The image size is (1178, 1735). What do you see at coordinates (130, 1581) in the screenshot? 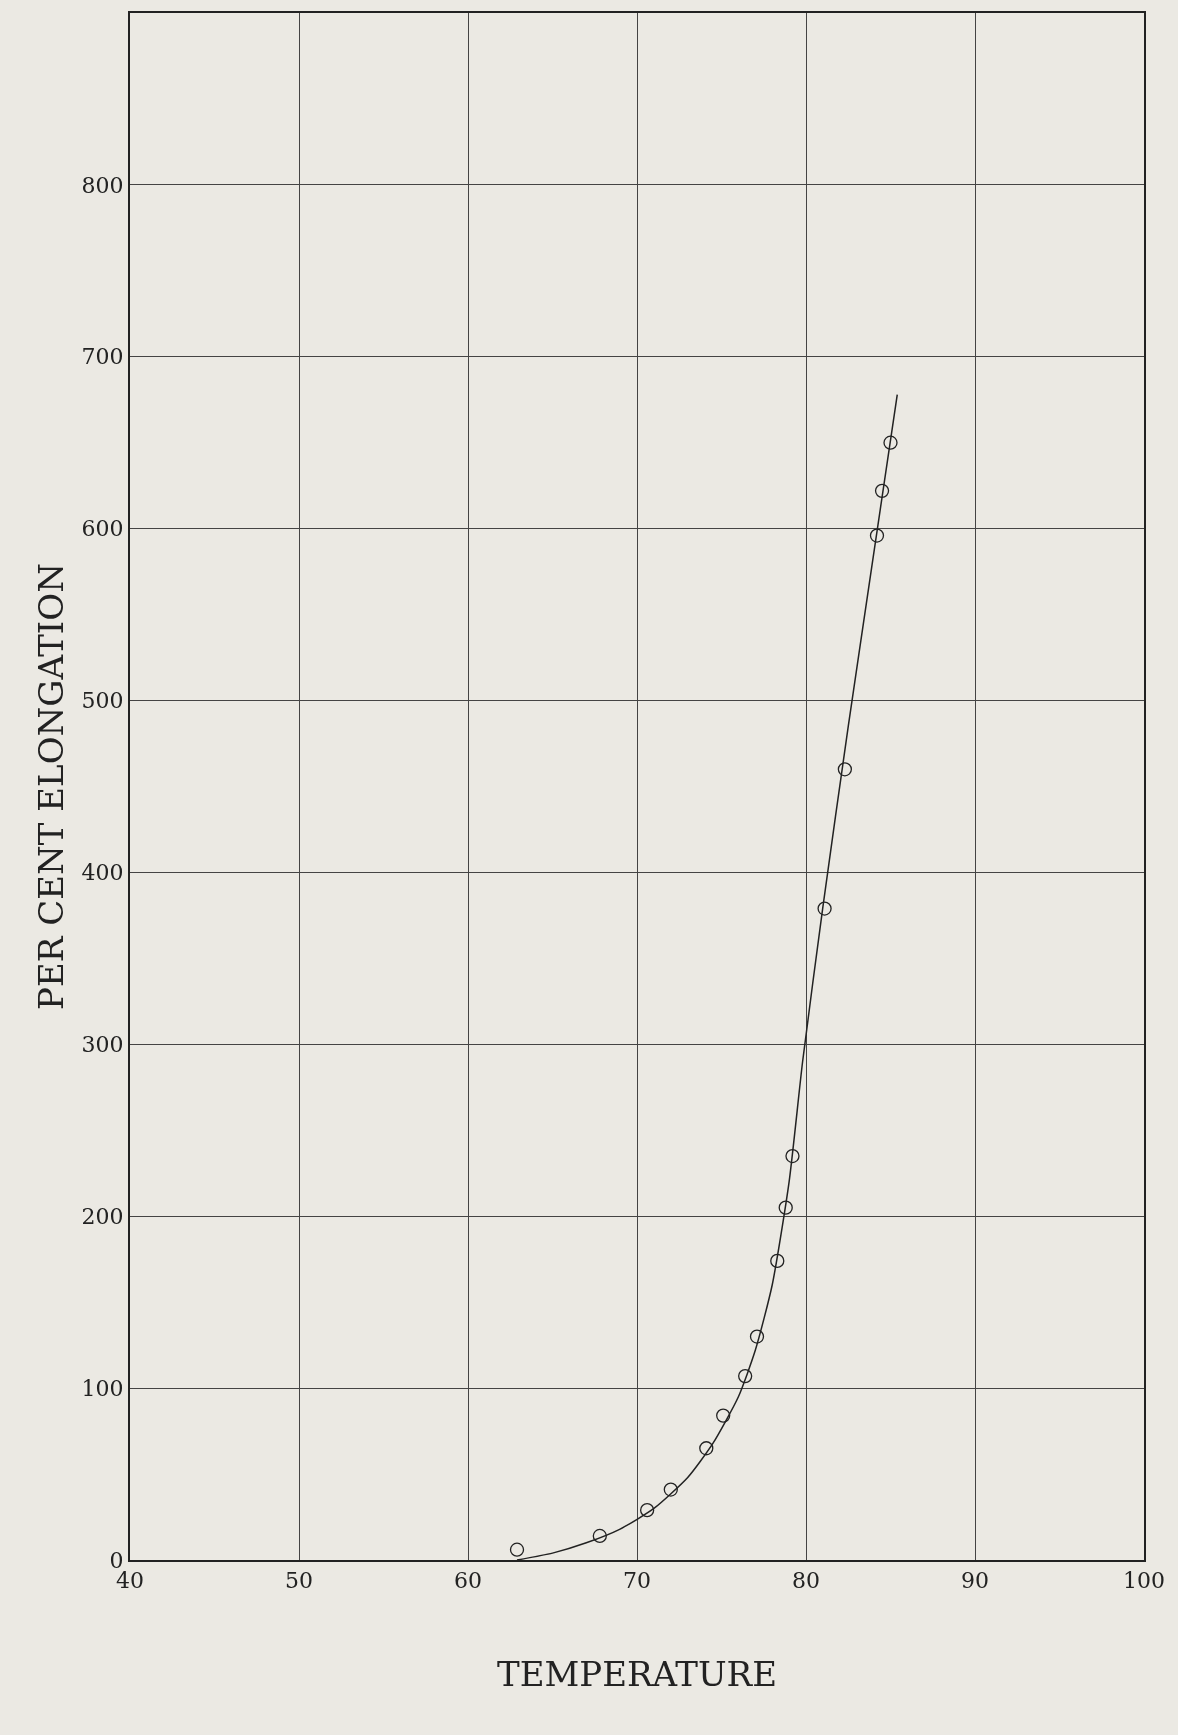
I see `x-tick-label: 40` at bounding box center [130, 1581].